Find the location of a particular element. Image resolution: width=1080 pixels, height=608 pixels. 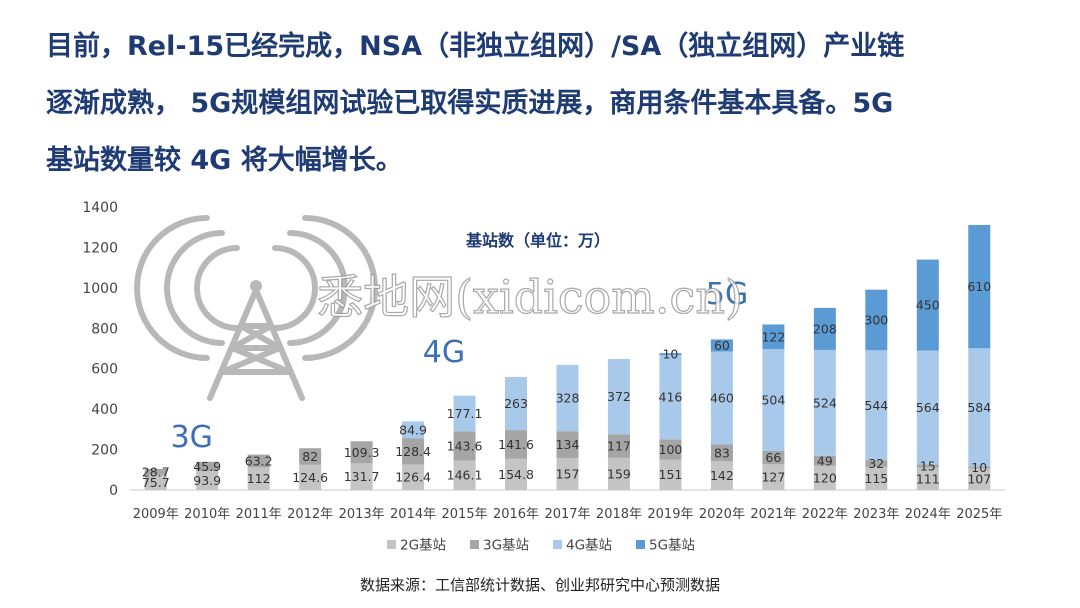

x-tick-label: 2012年 is located at coordinates (310, 514).